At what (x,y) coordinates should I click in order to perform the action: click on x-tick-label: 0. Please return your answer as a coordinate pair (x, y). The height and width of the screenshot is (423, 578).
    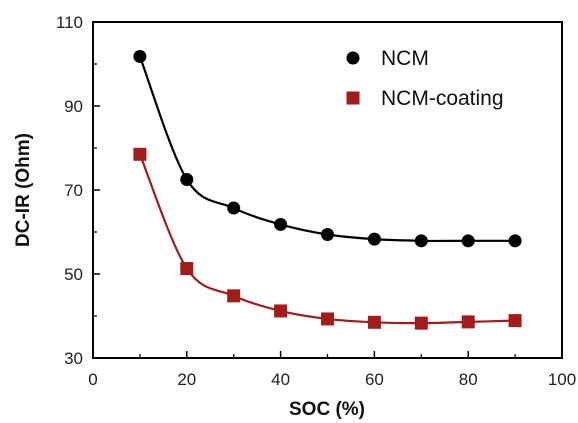
    Looking at the image, I should click on (92, 379).